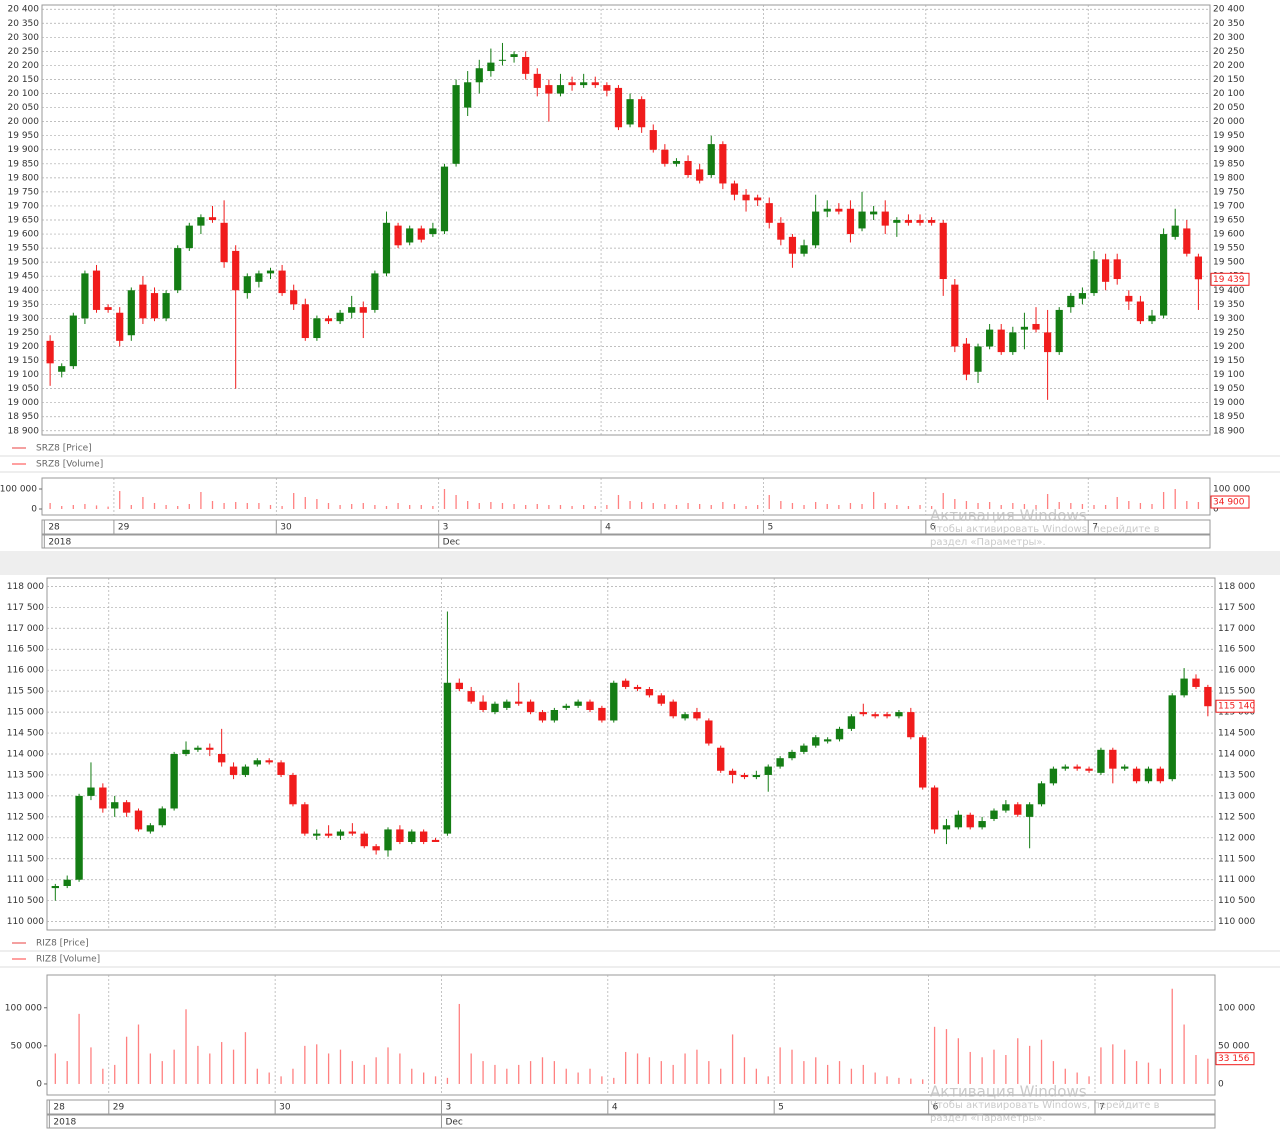  What do you see at coordinates (1229, 192) in the screenshot?
I see `y-tick-label-right: 19 750` at bounding box center [1229, 192].